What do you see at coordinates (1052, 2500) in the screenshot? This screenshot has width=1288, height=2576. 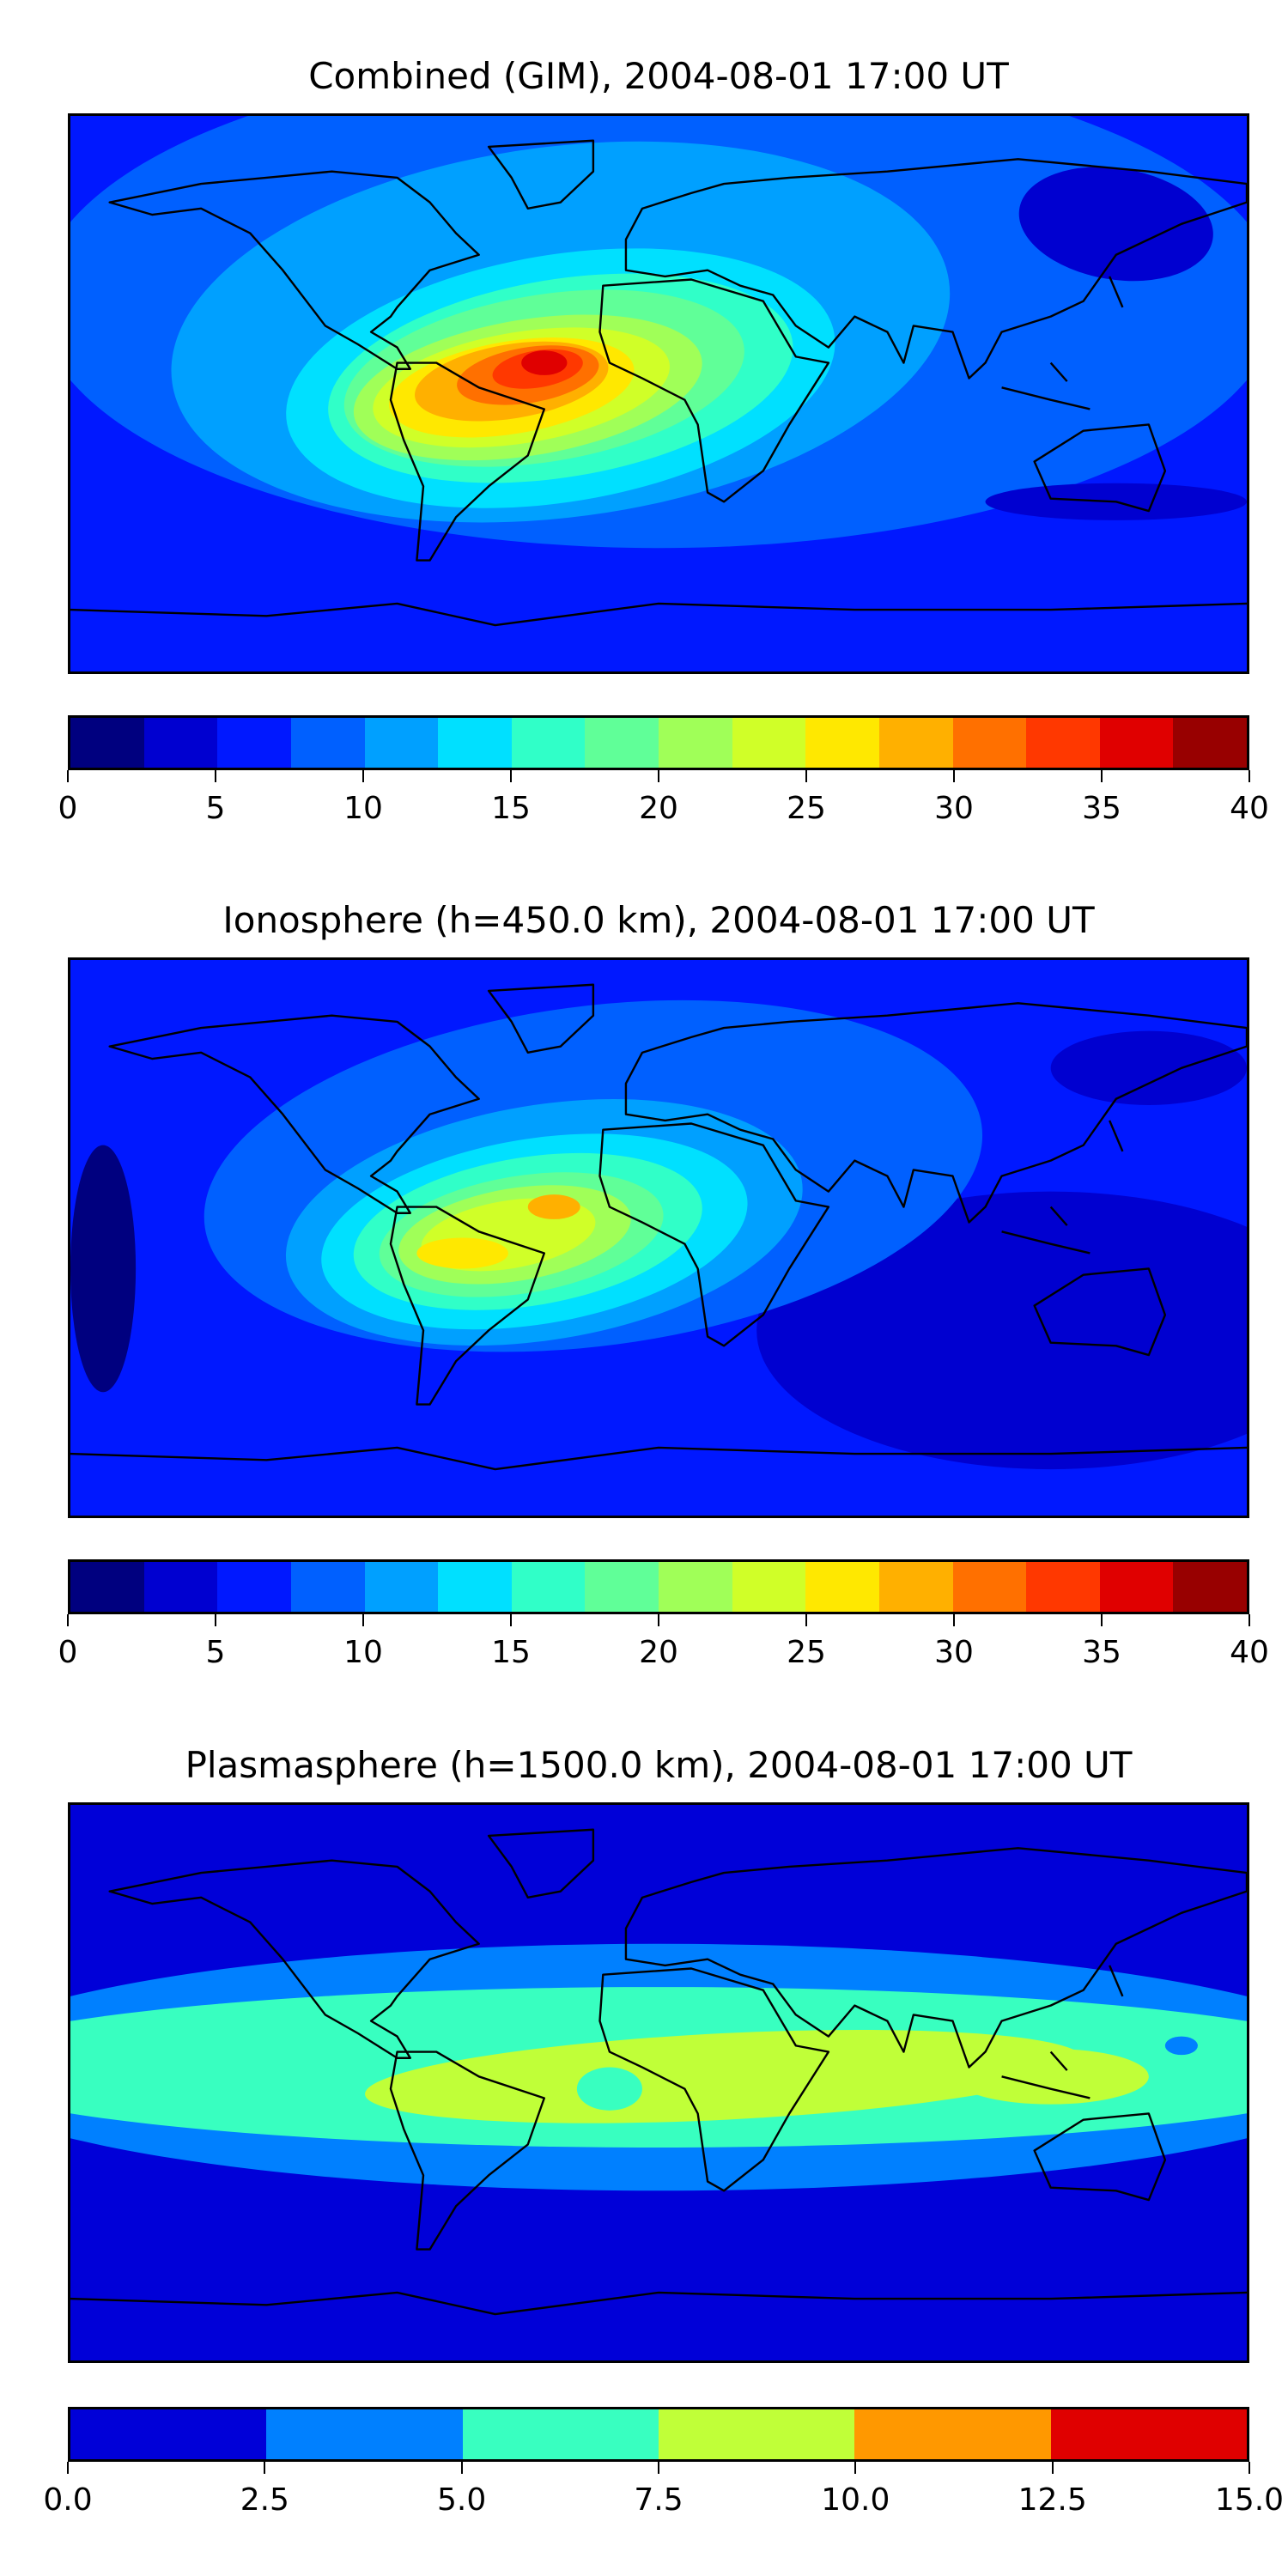 I see `tick-label: 12.5` at bounding box center [1052, 2500].